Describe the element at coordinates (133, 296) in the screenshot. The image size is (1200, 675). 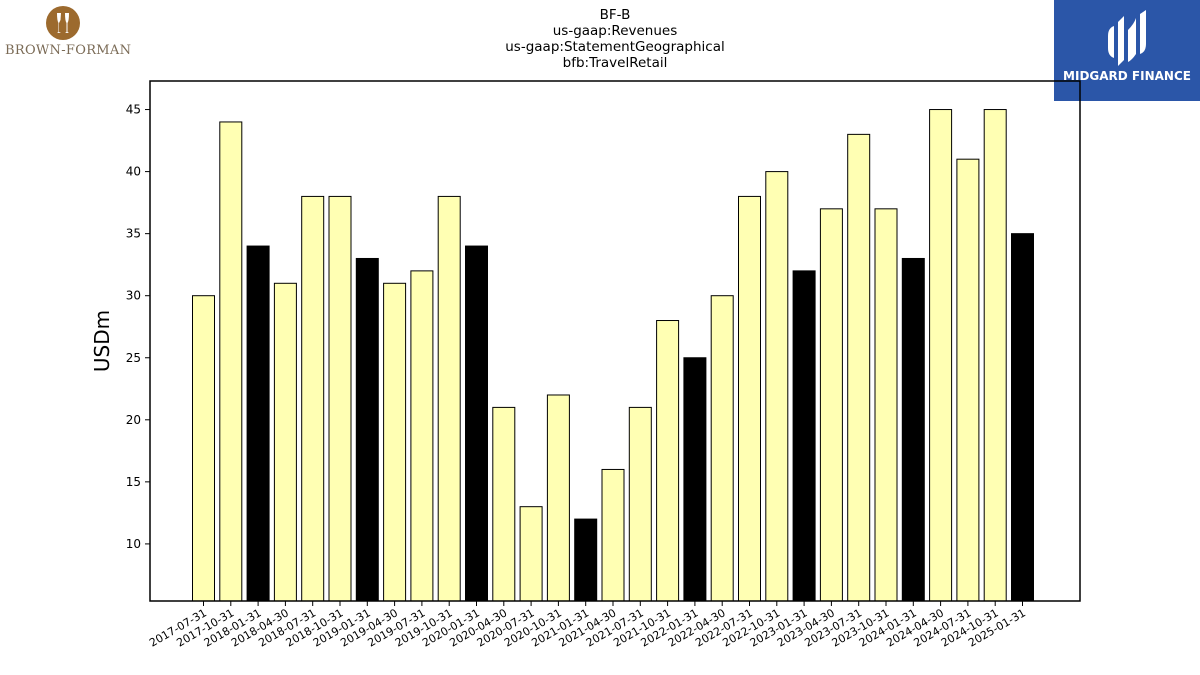
I see `y-tick-label: 30` at that location.